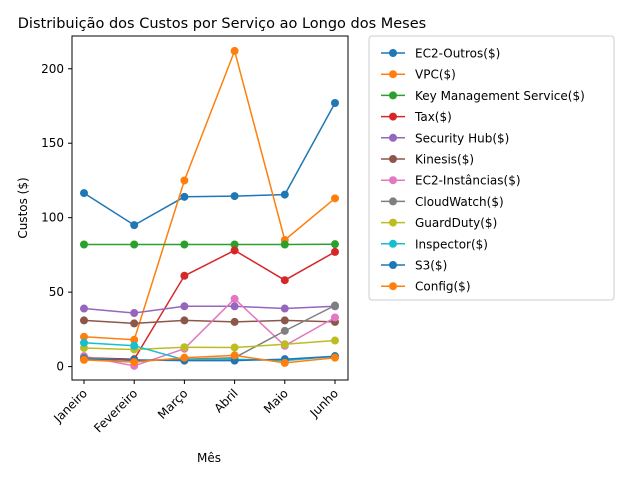 This screenshot has width=640, height=485. I want to click on y-tick-label: 150, so click(52, 143).